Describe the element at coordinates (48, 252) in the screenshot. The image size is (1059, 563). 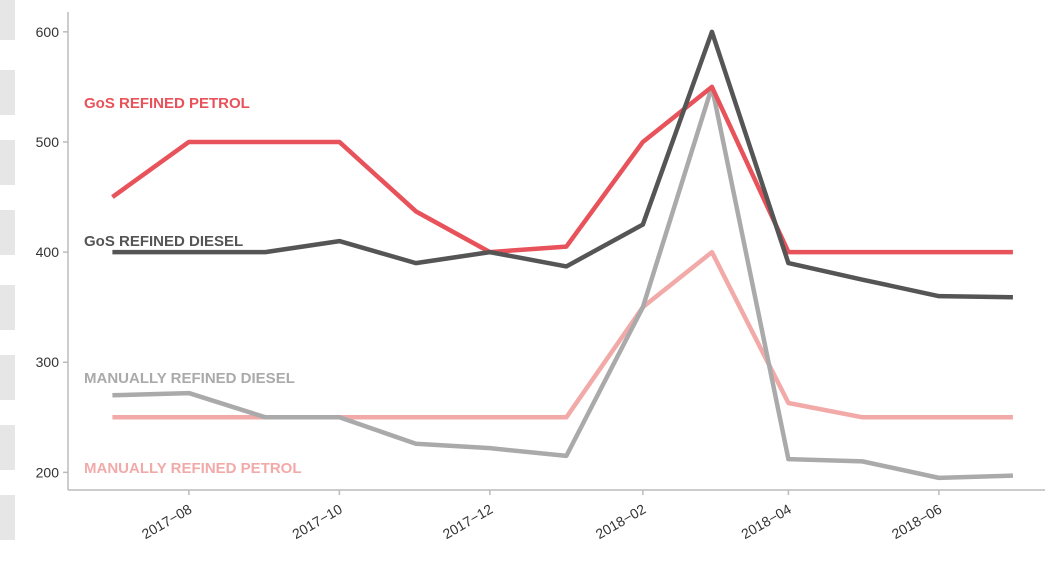
I see `y-tick-label: 400` at that location.